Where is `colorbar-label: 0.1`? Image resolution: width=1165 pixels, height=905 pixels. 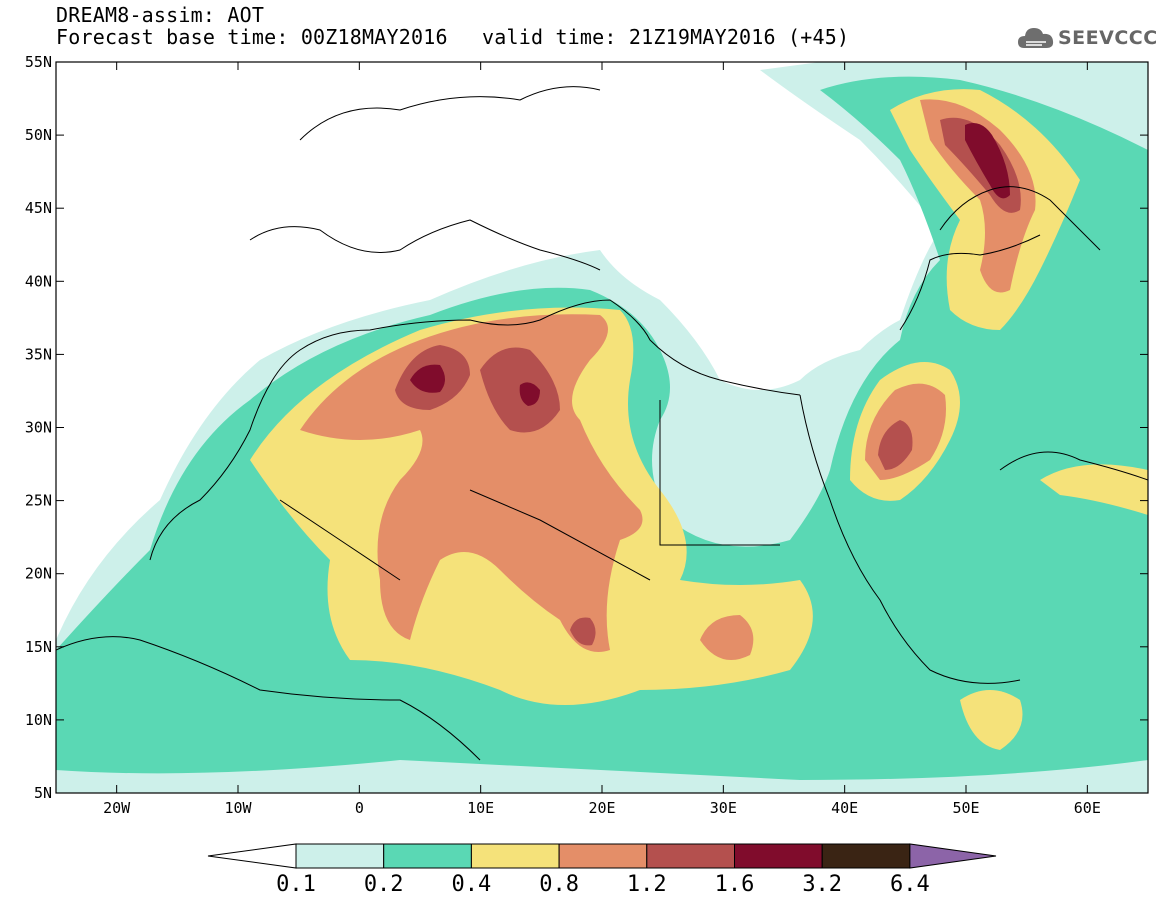 colorbar-label: 0.1 is located at coordinates (296, 884).